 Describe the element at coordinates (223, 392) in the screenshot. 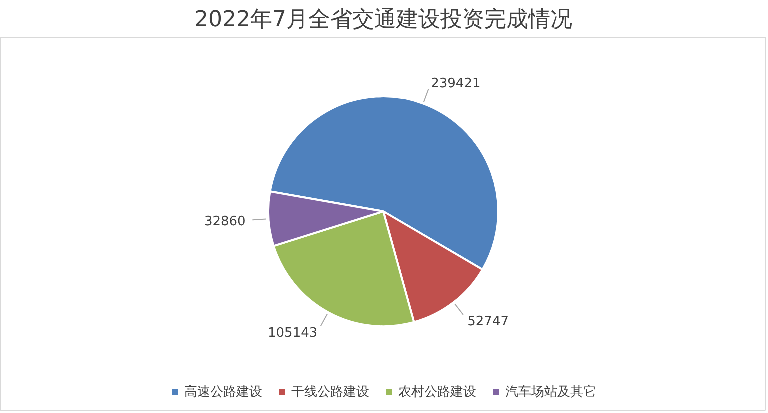

I see `legend-label: 高速公路建设` at that location.